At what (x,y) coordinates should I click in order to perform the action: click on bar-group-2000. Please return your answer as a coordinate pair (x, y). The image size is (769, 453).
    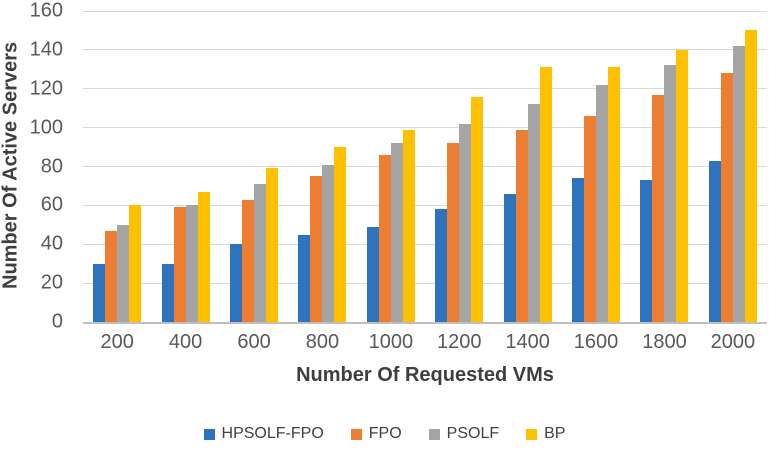
    Looking at the image, I should click on (733, 166).